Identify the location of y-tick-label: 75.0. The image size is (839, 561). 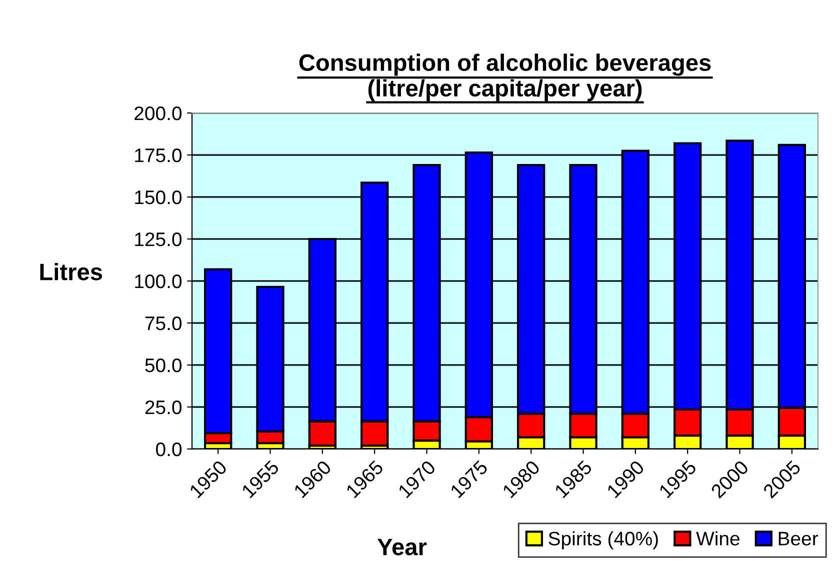
(163, 323).